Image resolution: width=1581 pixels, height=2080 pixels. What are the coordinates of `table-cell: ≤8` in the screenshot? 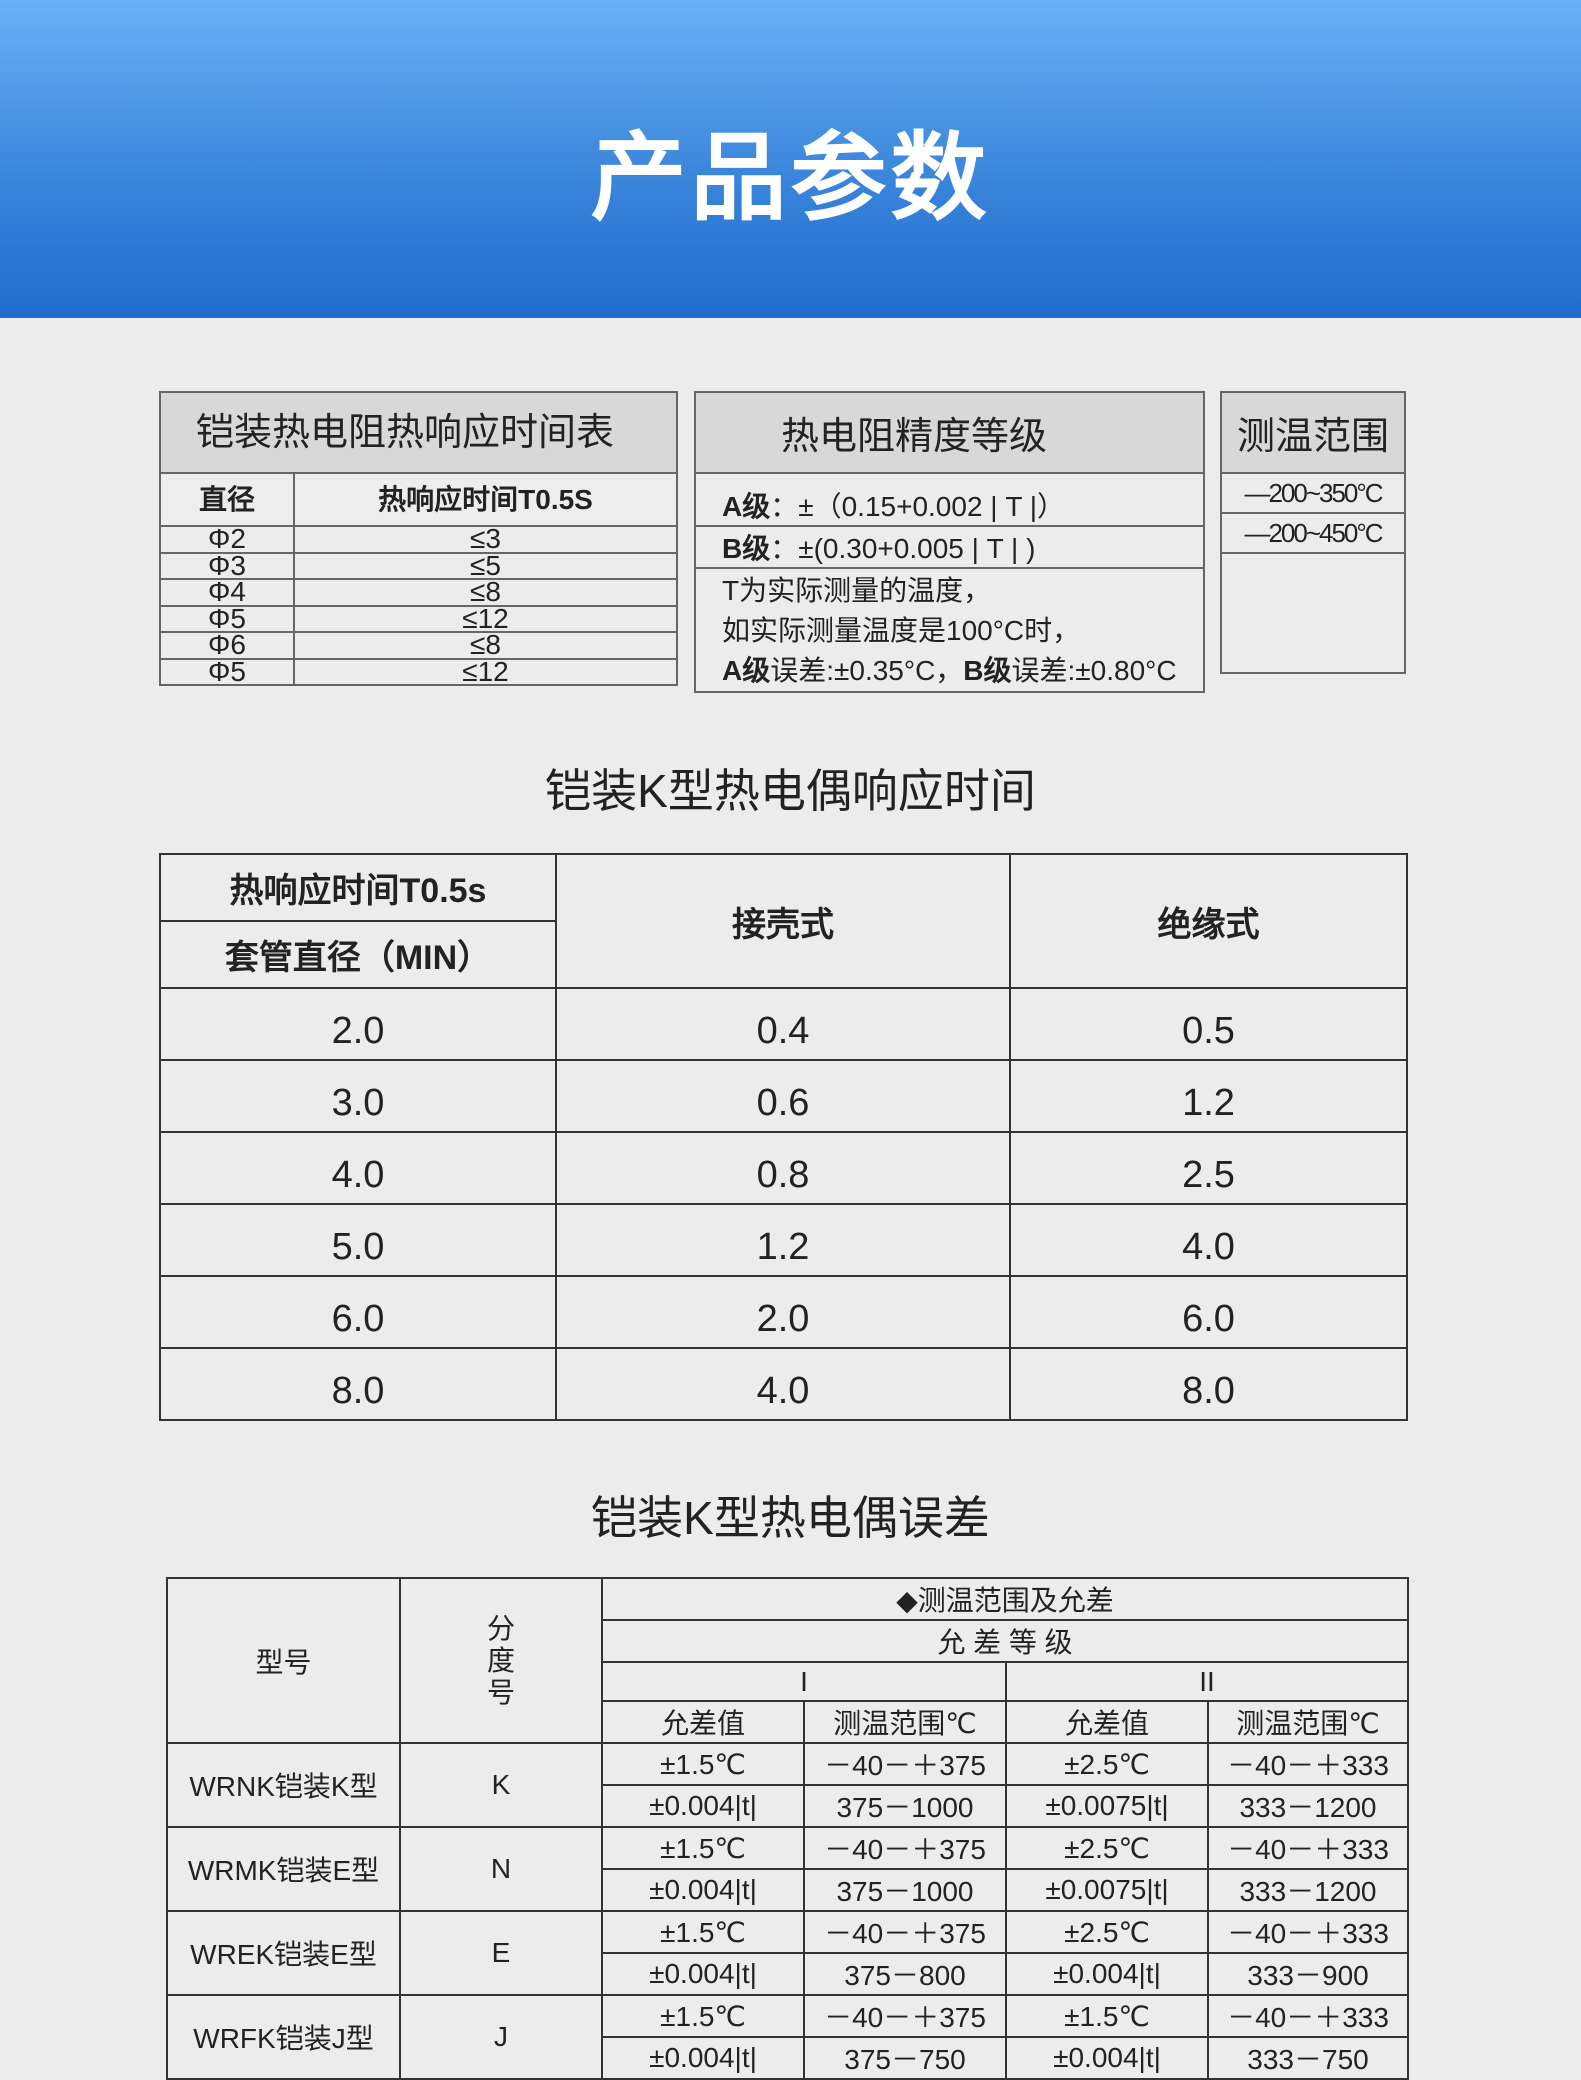 It's located at (485, 592).